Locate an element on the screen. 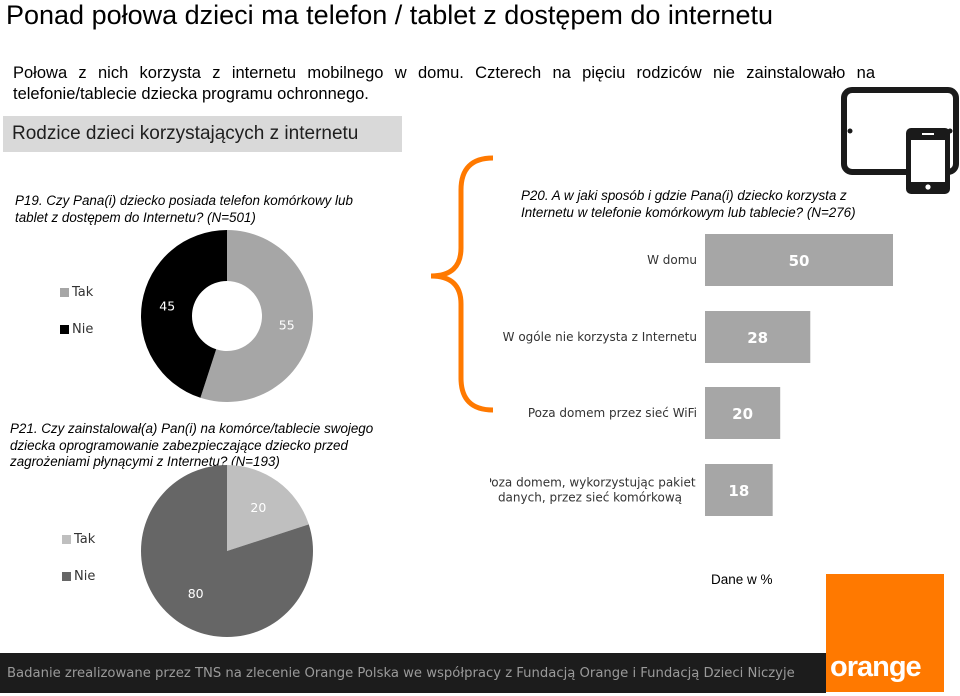 This screenshot has height=696, width=960. p20-category-2: Poza domem przez sieć WiFi is located at coordinates (612, 413).